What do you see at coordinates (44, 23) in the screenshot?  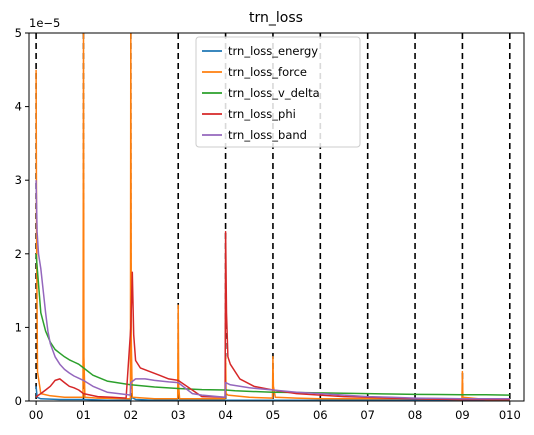 I see `y-offset-text: 1e−5` at bounding box center [44, 23].